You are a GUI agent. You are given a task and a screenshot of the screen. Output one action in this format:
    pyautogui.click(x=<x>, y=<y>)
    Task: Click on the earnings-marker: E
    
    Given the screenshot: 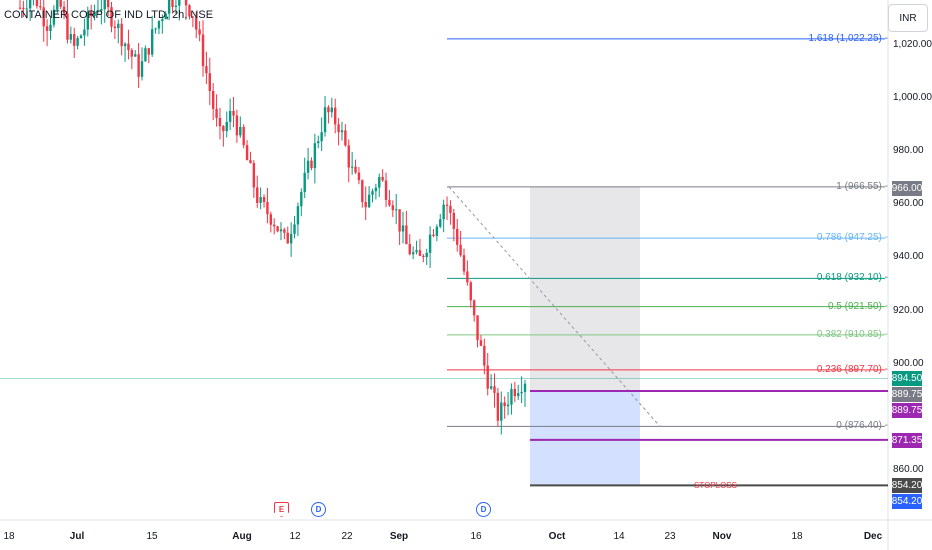 What is the action you would take?
    pyautogui.click(x=281, y=509)
    